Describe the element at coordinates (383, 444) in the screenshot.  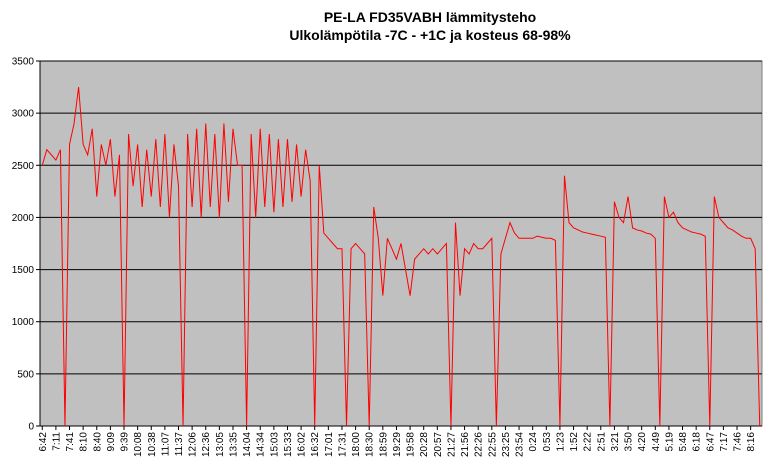
I see `x-tick-label: 18:59` at that location.